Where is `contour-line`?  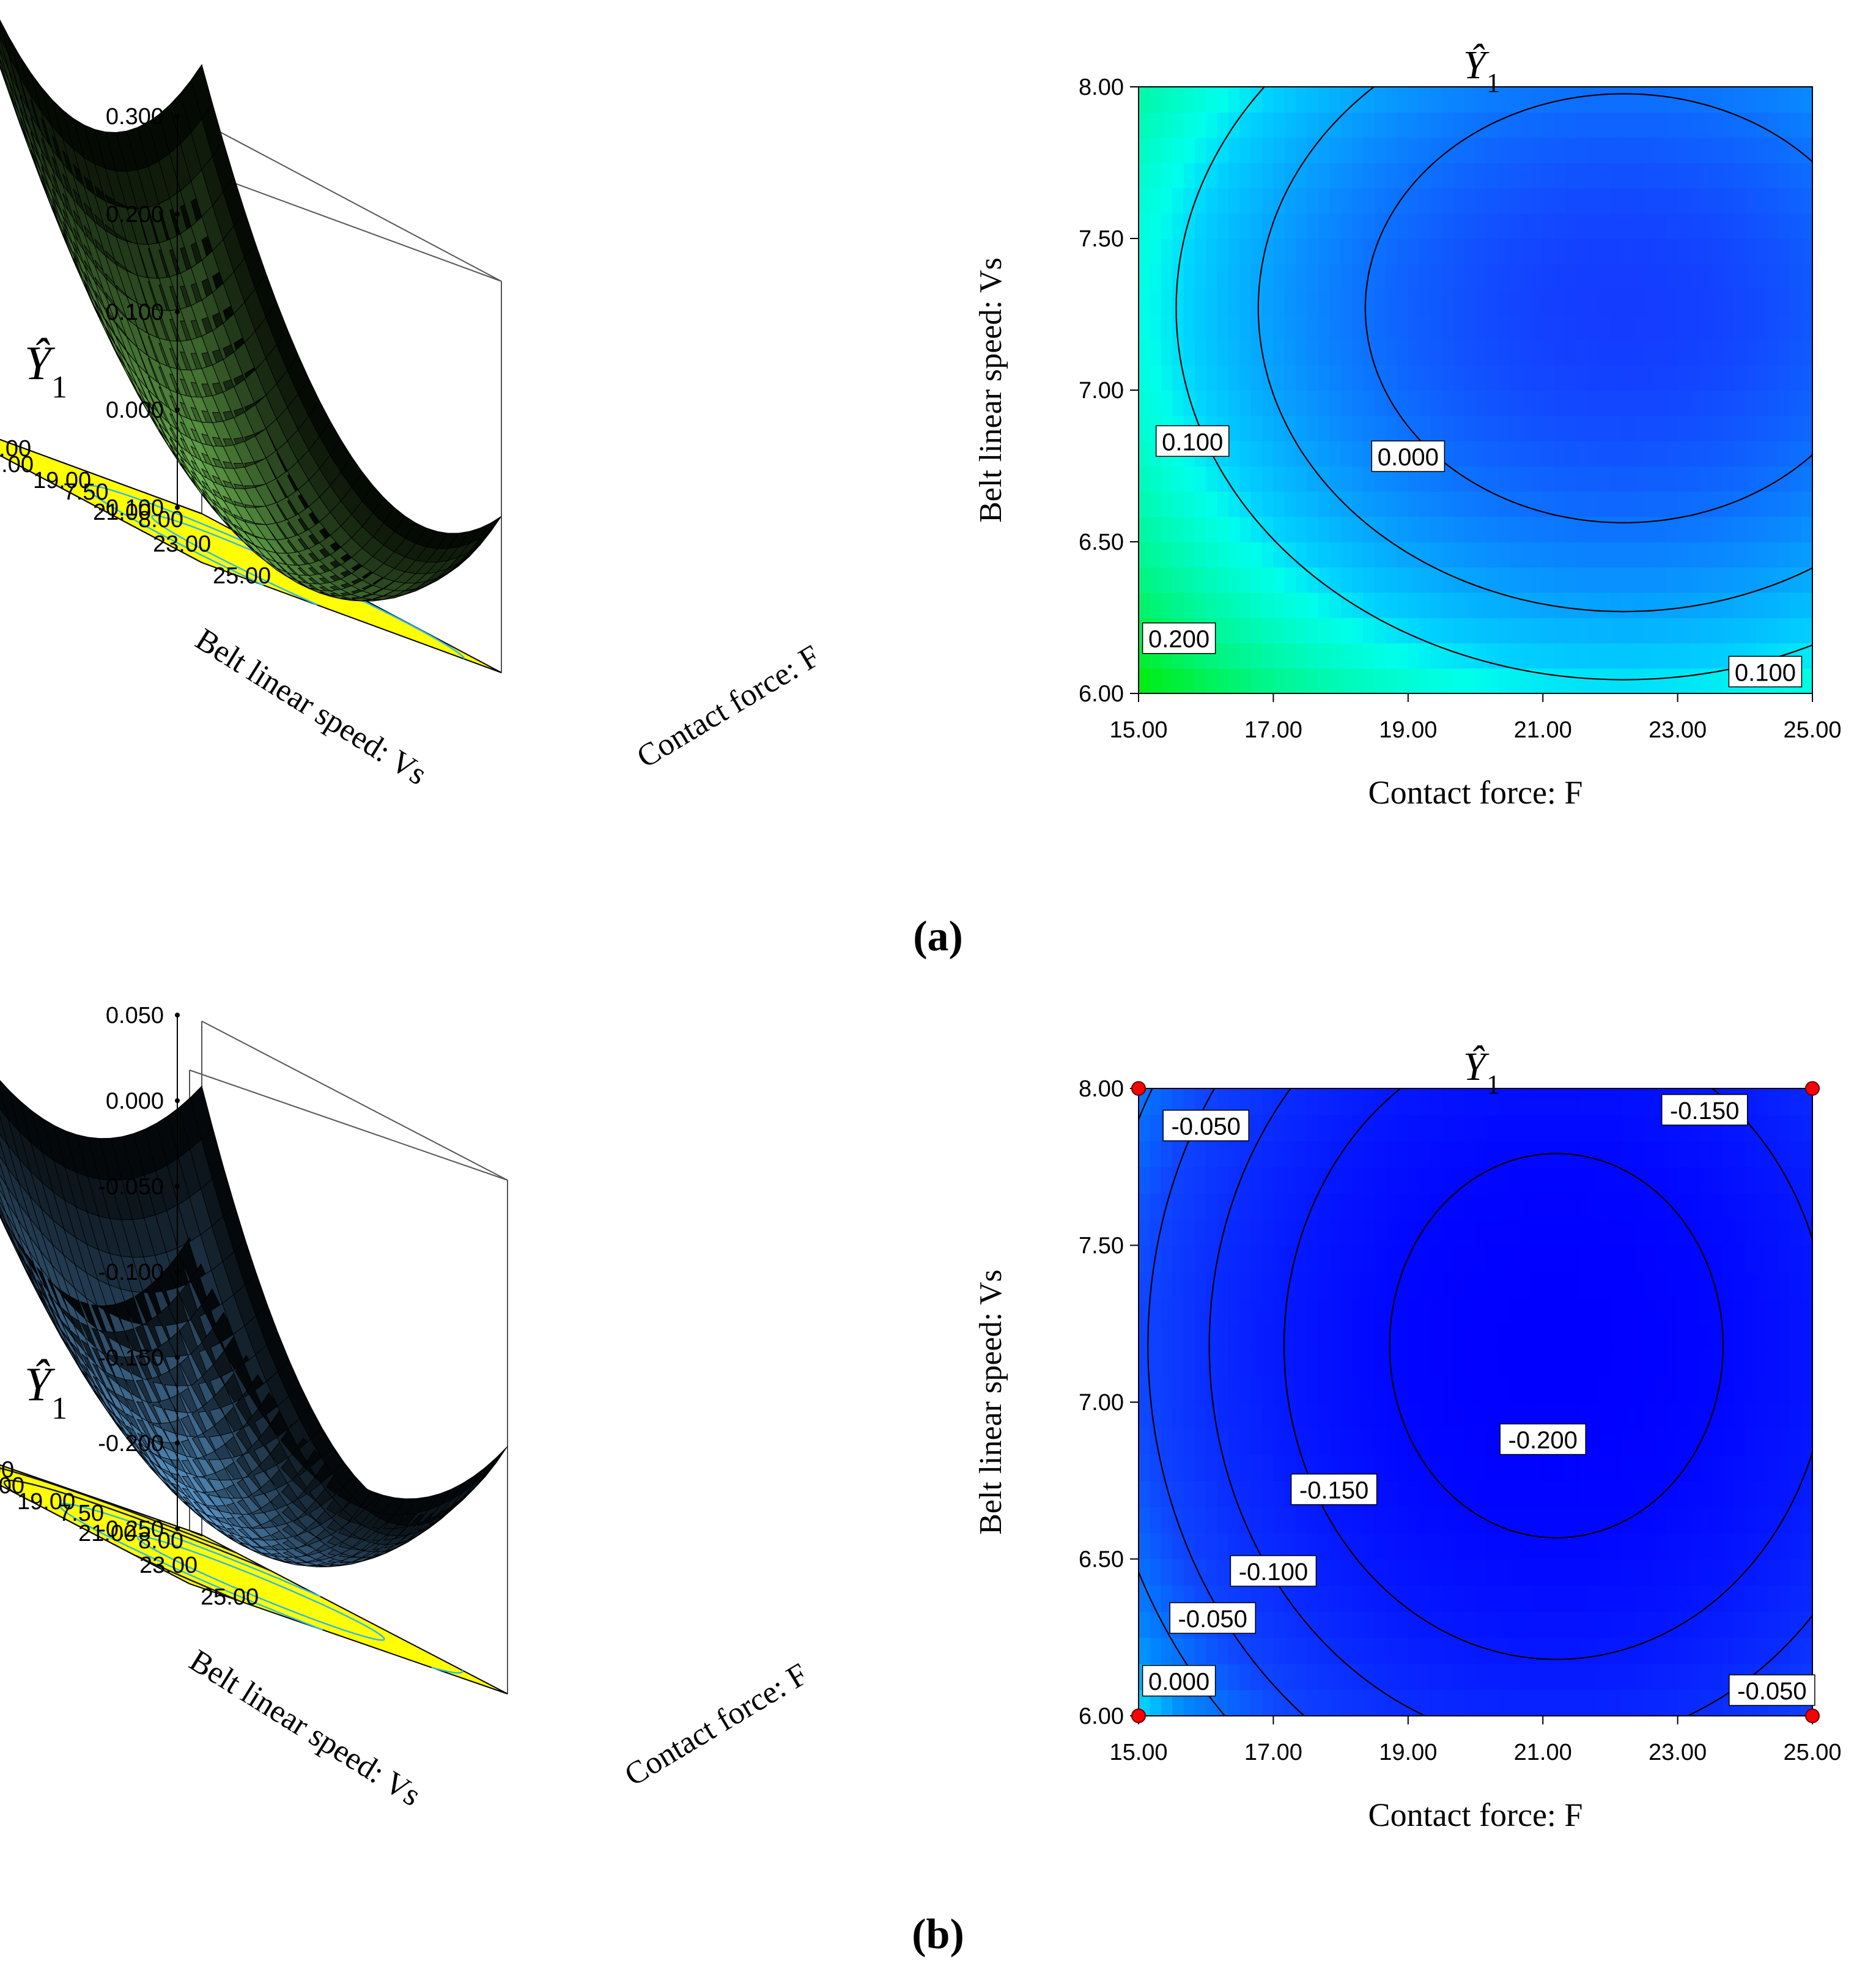
contour-line is located at coordinates (1588, 308).